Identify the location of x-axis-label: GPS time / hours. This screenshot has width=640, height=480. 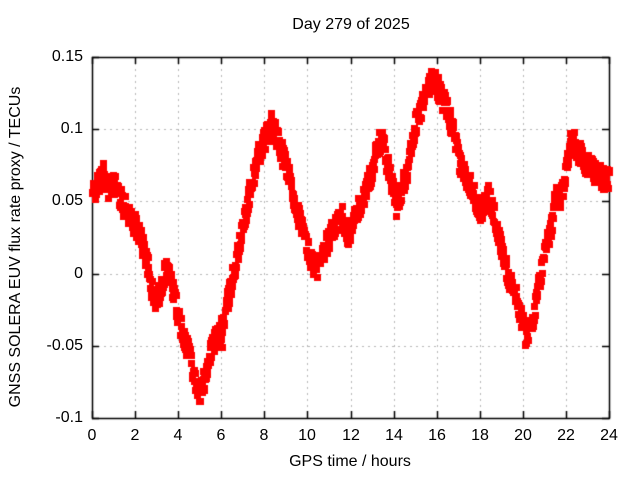
(350, 461).